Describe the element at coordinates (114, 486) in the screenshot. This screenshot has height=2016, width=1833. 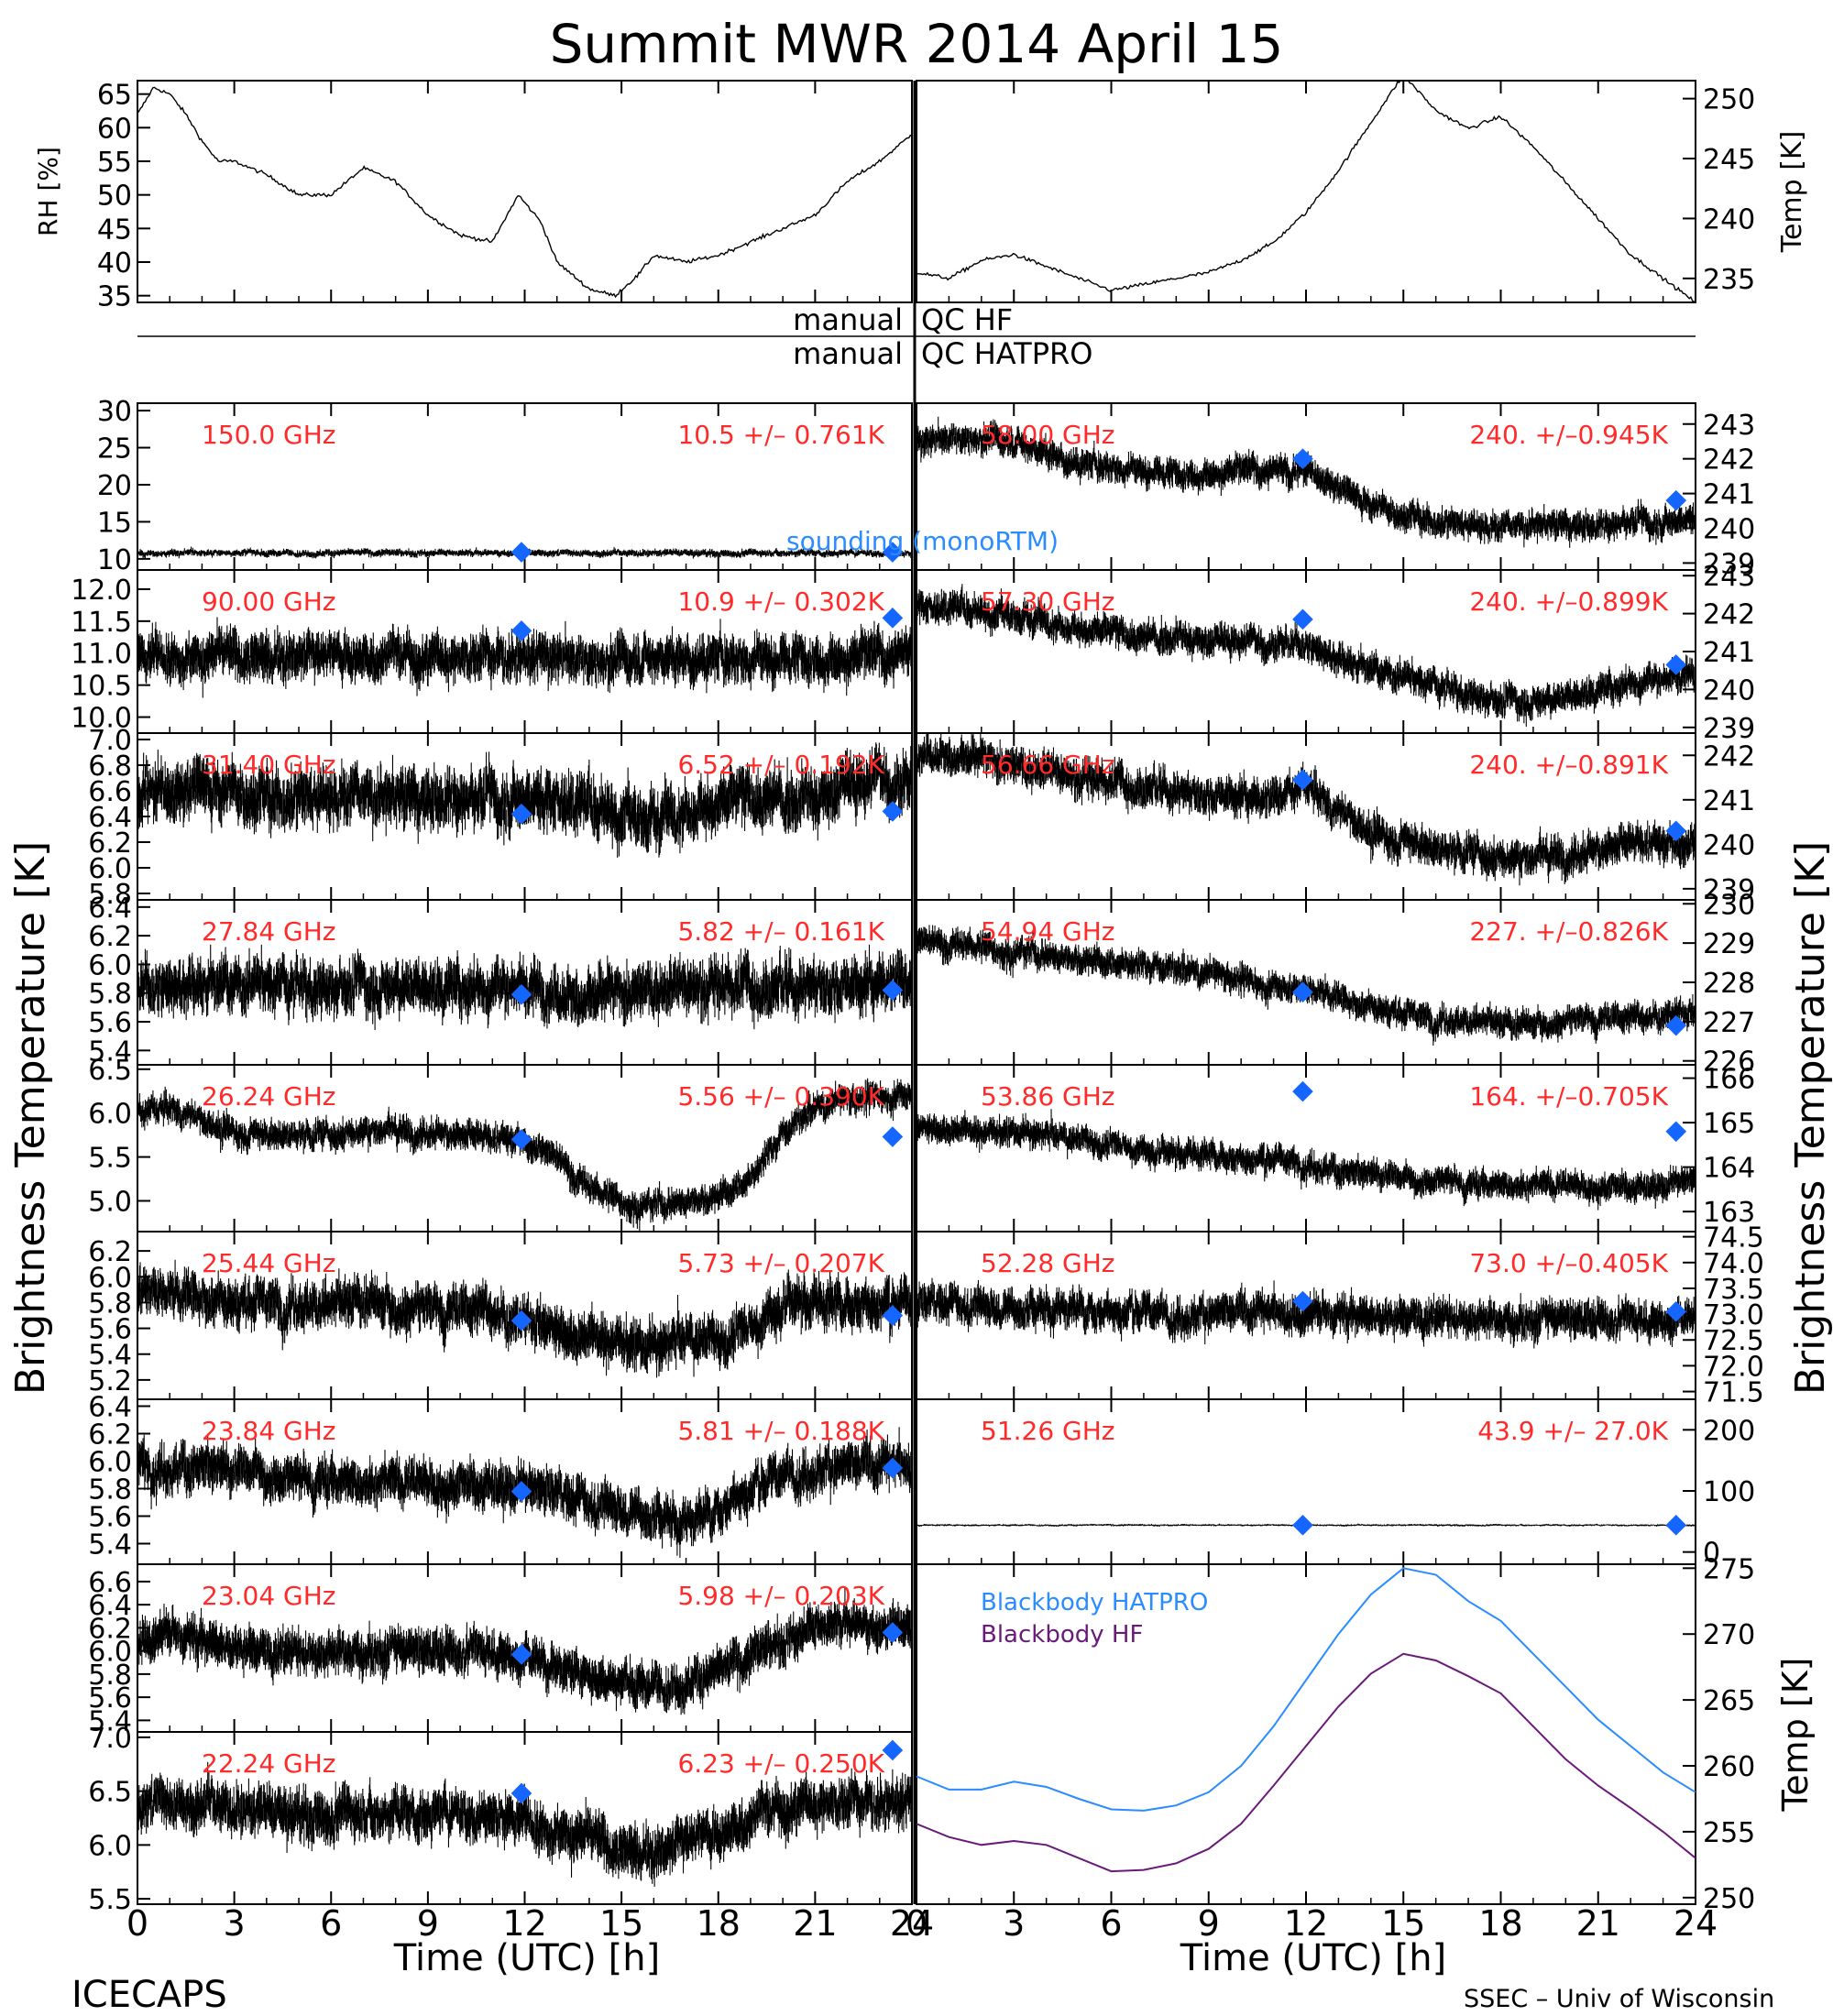
I see `panel-l1-ytick-label: 20` at that location.